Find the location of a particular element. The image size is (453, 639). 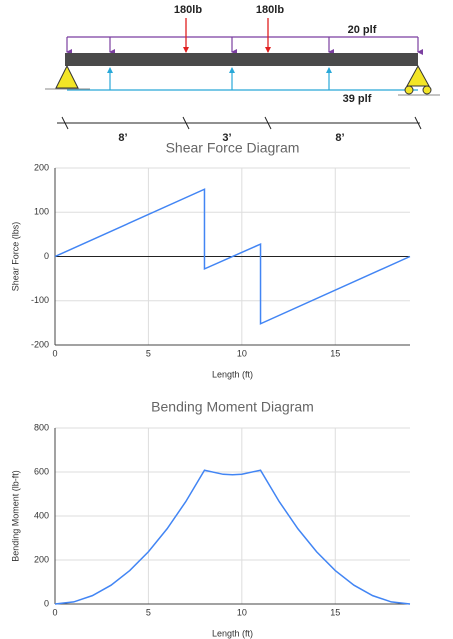

y-tick-label: -100 is located at coordinates (40, 300).